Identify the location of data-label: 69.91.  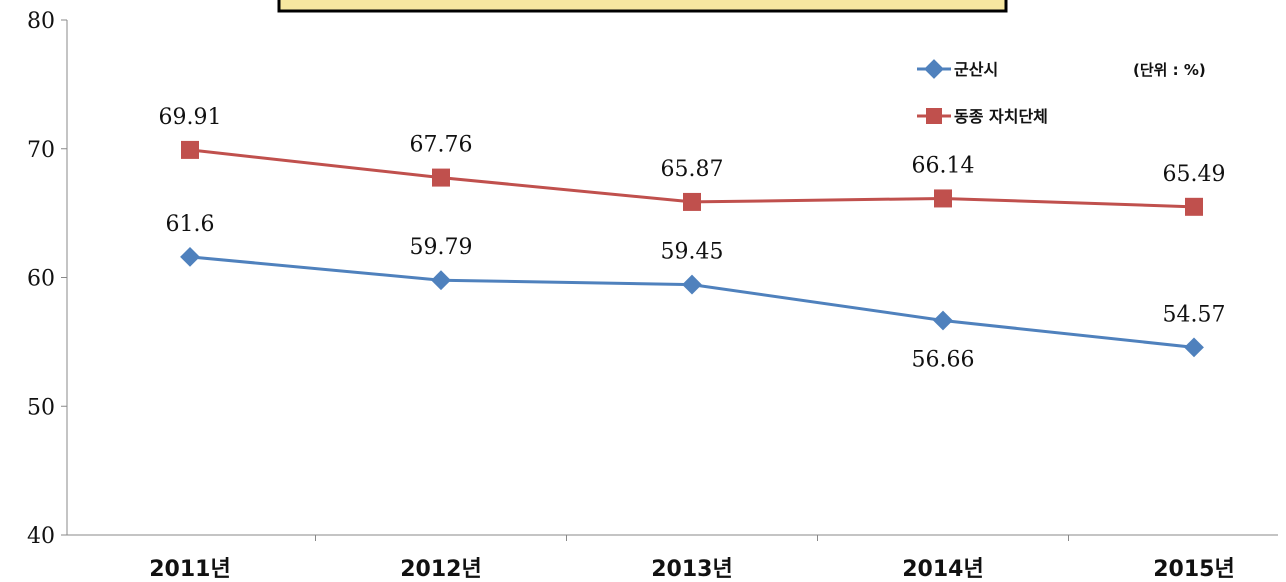
(190, 117).